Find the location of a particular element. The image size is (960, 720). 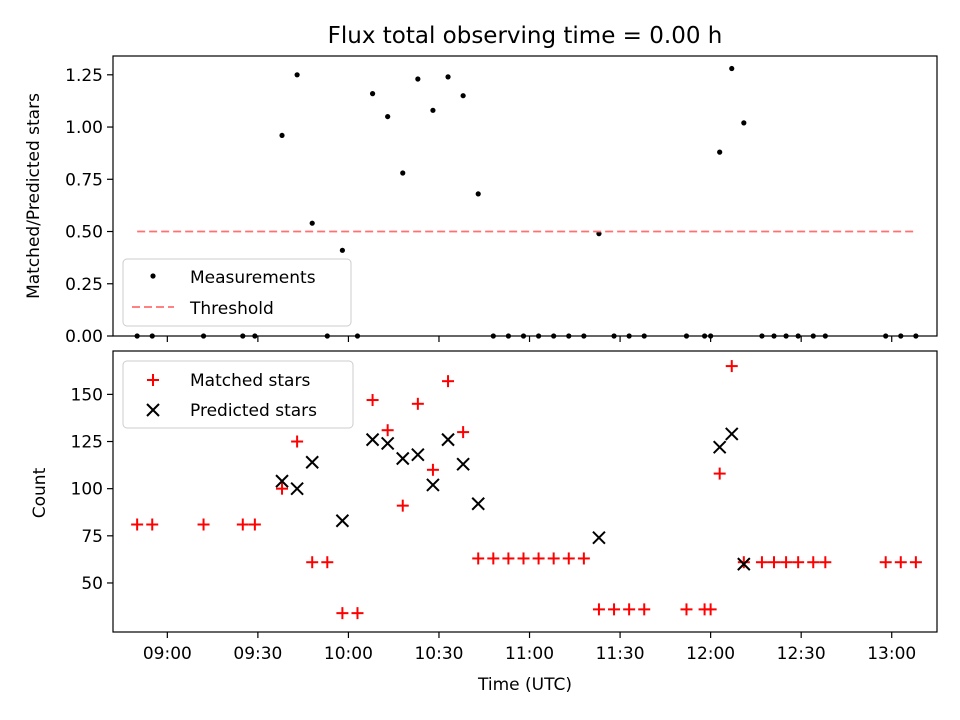

legend-matched-marker is located at coordinates (153, 380).